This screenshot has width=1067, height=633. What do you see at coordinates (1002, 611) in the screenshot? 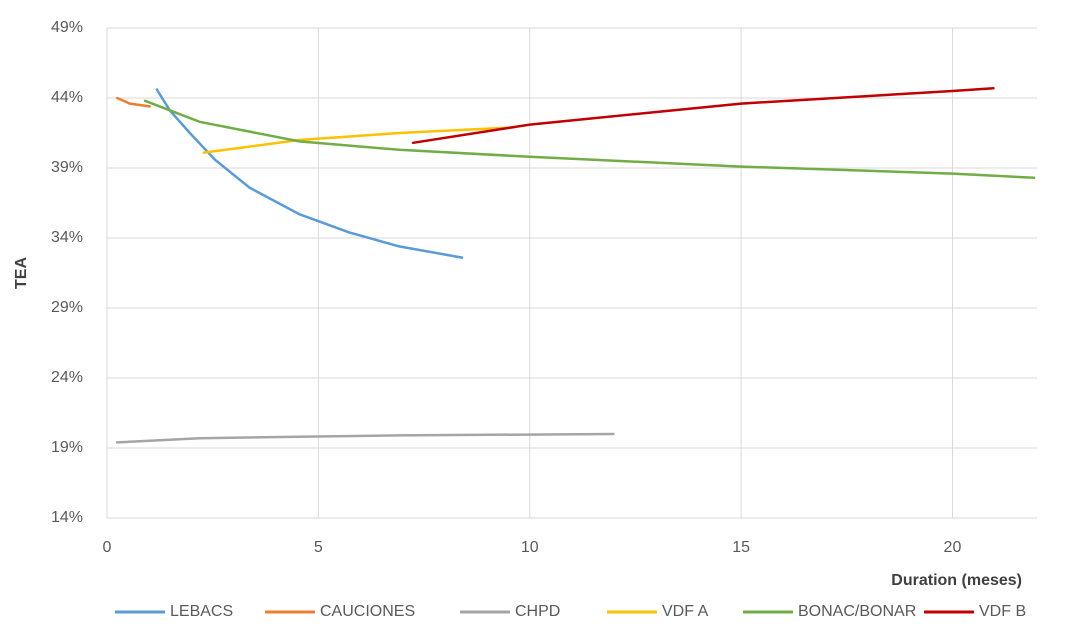
I see `legend-label: VDF B` at bounding box center [1002, 611].